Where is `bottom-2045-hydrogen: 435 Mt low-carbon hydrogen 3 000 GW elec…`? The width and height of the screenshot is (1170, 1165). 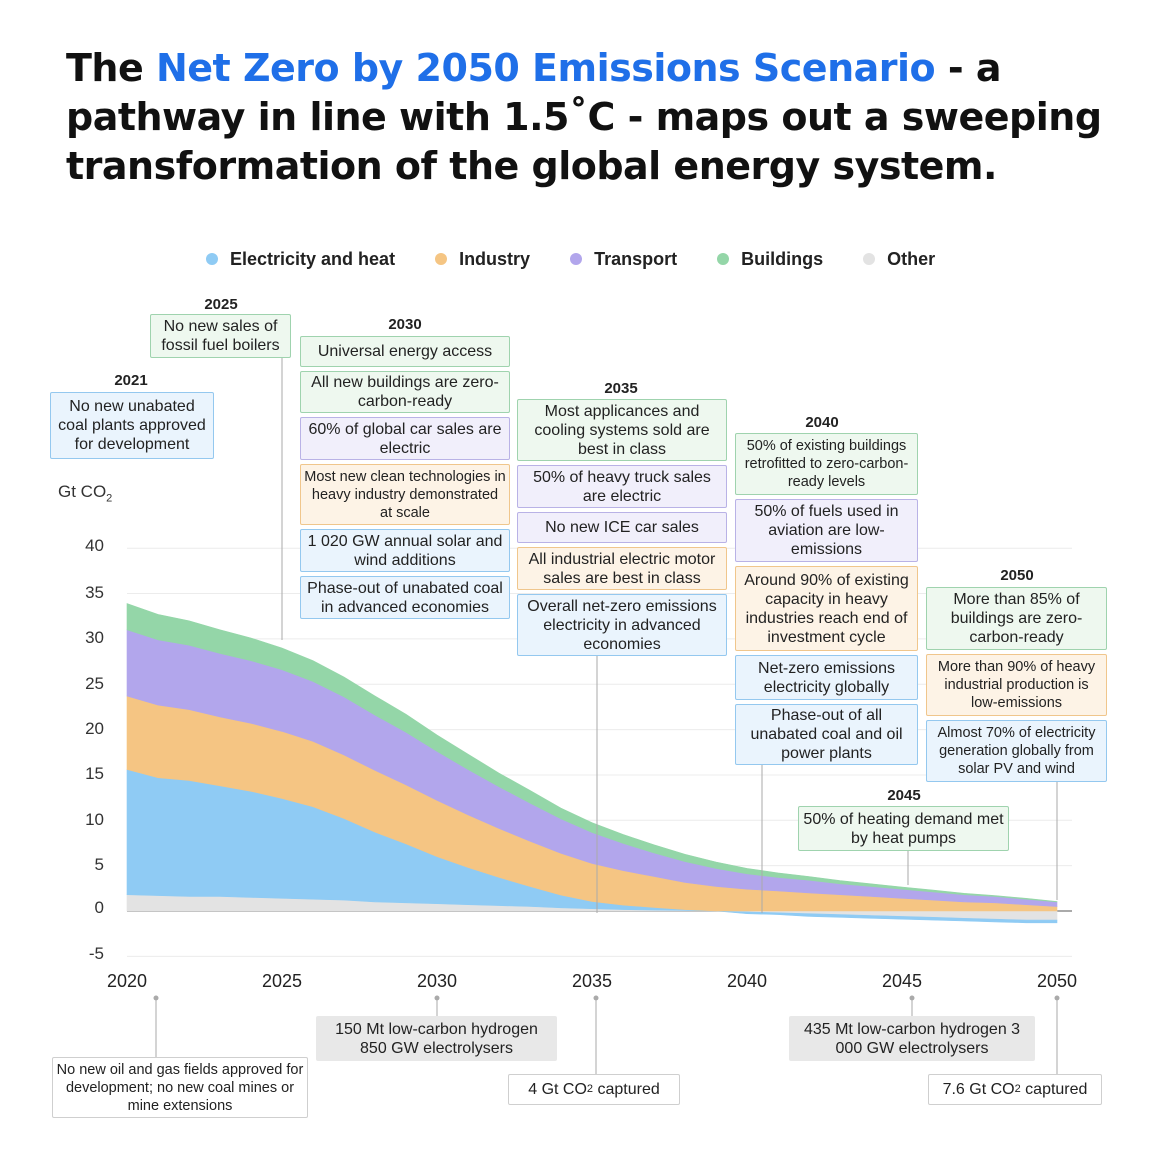 bottom-2045-hydrogen: 435 Mt low-carbon hydrogen 3 000 GW elec… is located at coordinates (912, 1038).